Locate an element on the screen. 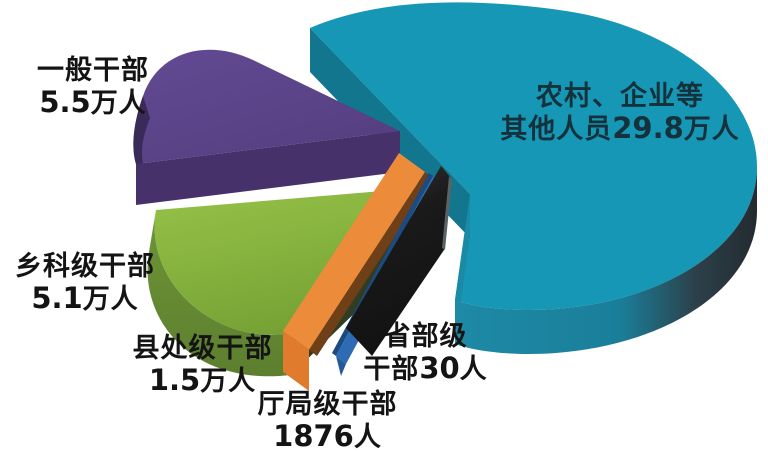 The height and width of the screenshot is (452, 768). label-county-cadres: 县处级干部 1.5万人 is located at coordinates (202, 364).